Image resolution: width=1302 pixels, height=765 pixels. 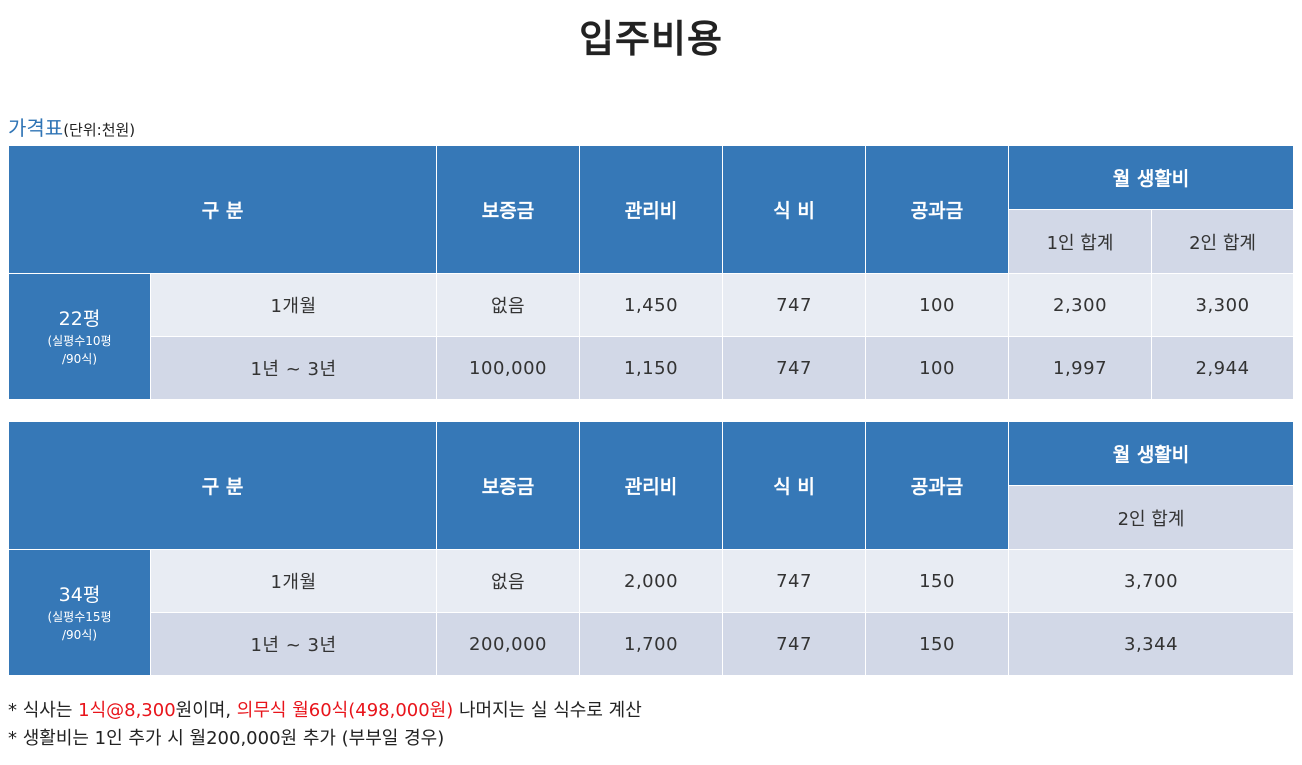 I want to click on two-total-cell: 3,700, so click(x=1151, y=581).